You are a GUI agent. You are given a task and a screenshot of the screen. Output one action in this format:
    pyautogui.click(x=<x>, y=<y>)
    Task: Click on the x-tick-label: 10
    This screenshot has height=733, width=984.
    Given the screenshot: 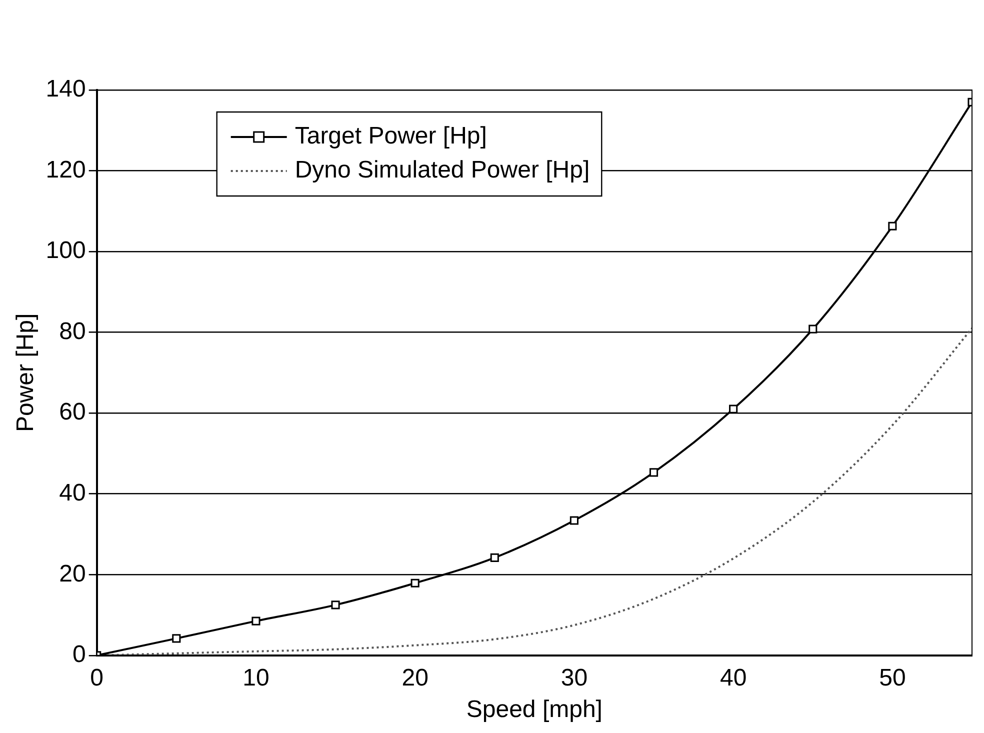 What is the action you would take?
    pyautogui.click(x=256, y=678)
    